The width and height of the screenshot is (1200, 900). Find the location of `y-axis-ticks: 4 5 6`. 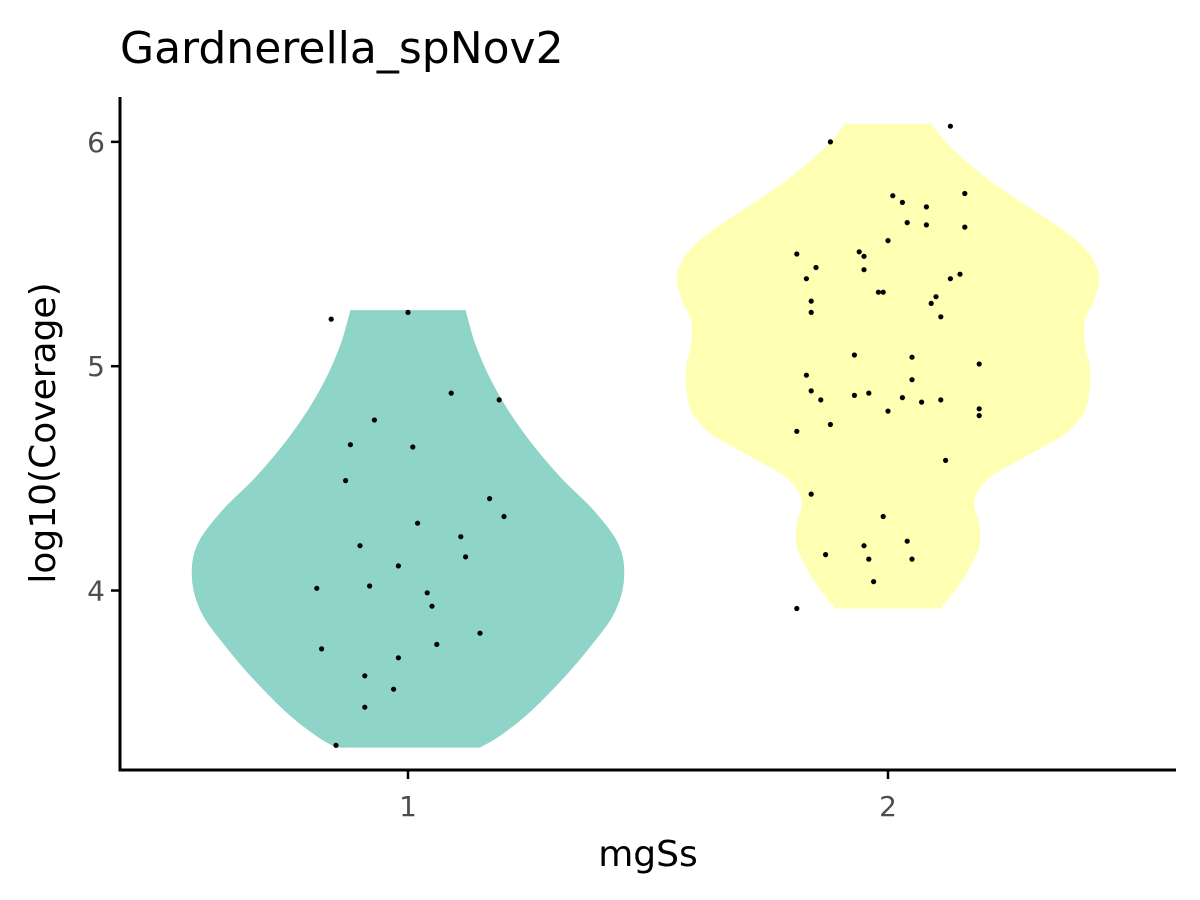

y-axis-ticks: 4 5 6 is located at coordinates (103, 367).